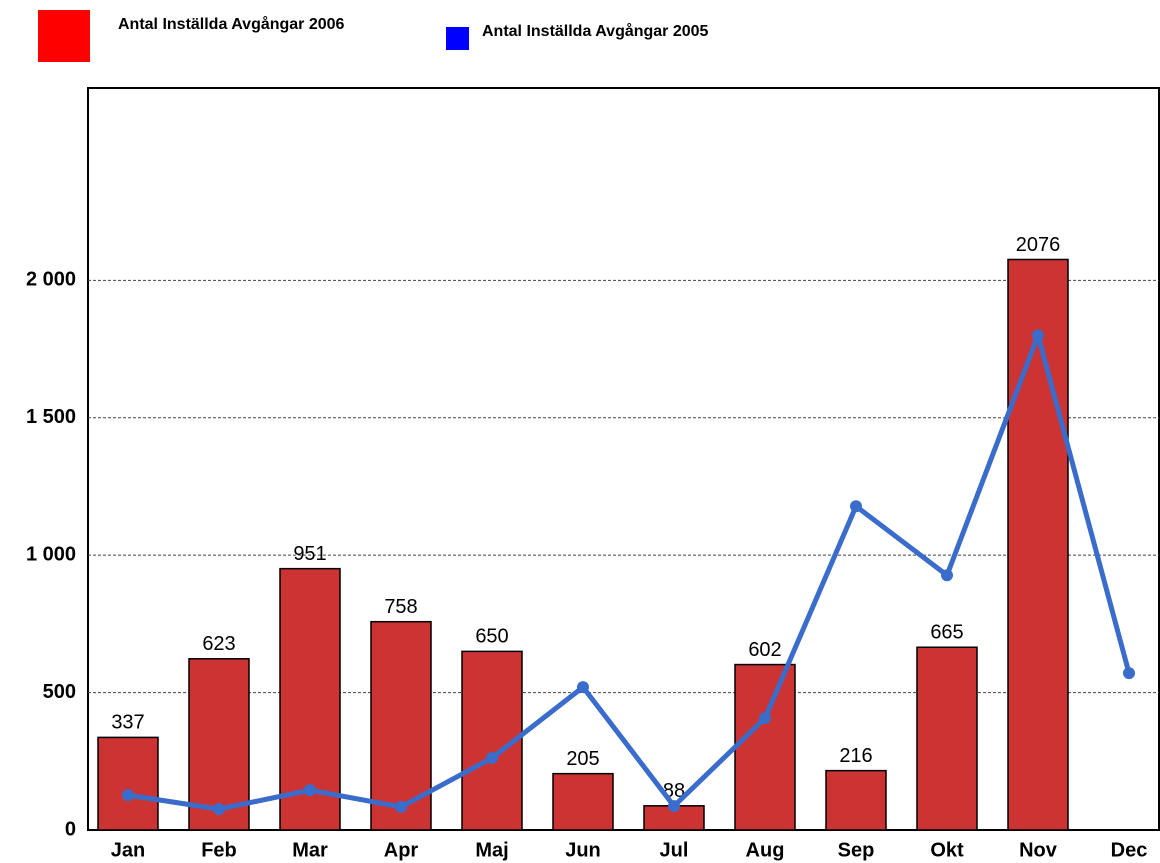 The width and height of the screenshot is (1160, 863). I want to click on legend-label: Antal Inställda Avgångar 2005, so click(595, 31).